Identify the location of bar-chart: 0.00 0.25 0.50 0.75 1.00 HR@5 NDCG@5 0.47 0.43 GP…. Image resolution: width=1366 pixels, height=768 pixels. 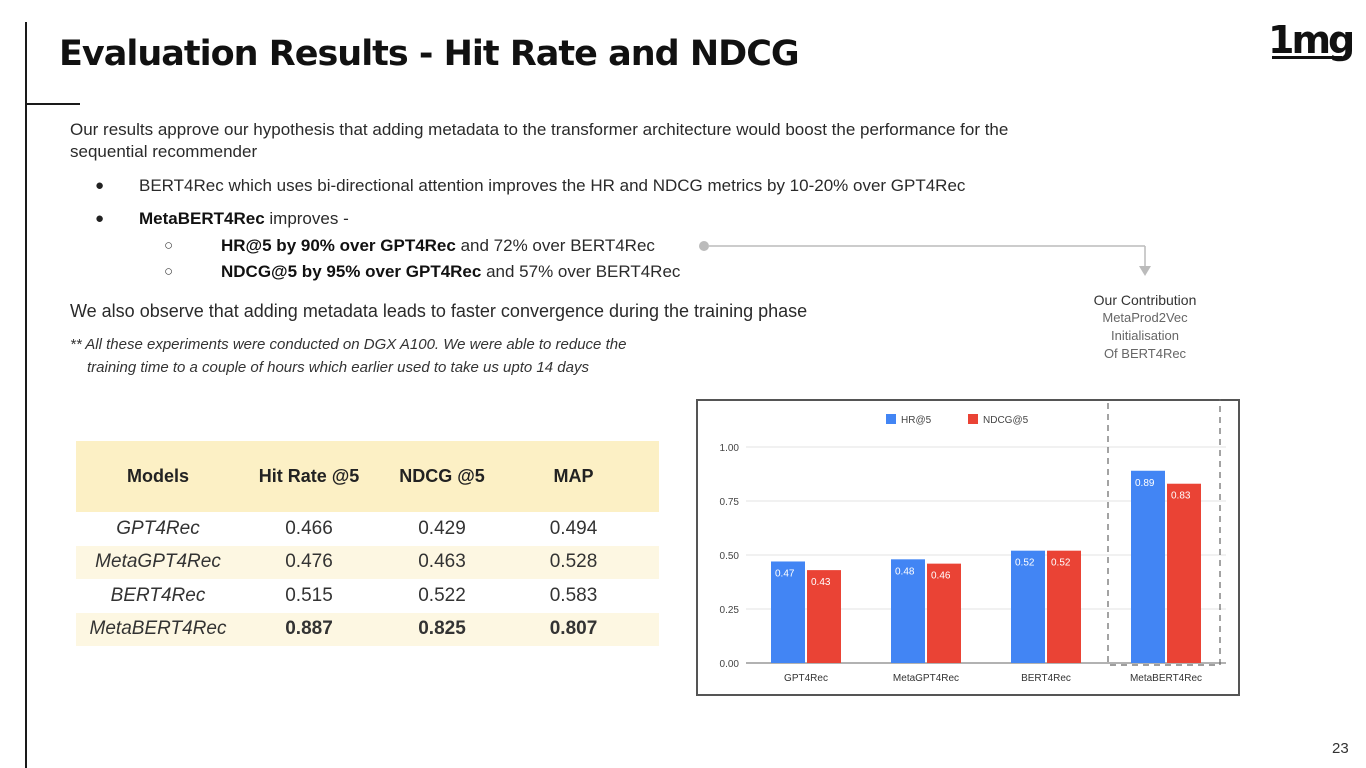
(973, 541).